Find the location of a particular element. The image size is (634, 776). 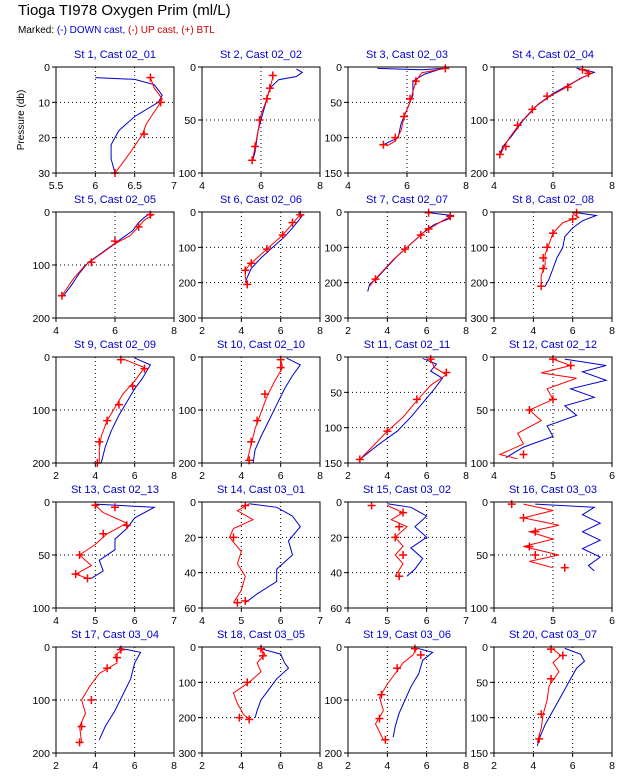

subplot-title: St 13, Cast 02_13 is located at coordinates (115, 490).